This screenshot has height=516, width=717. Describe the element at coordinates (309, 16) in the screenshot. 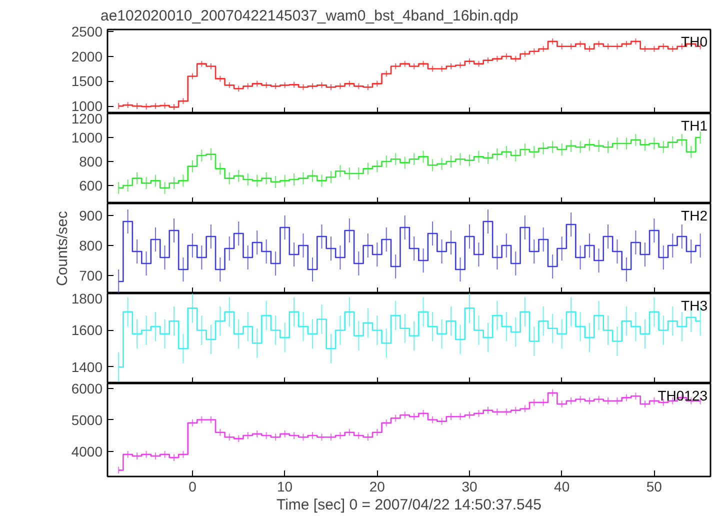

I see `chart-title: ae102020010_20070422145037_wam0_bst_4band_16bin.qdp` at that location.